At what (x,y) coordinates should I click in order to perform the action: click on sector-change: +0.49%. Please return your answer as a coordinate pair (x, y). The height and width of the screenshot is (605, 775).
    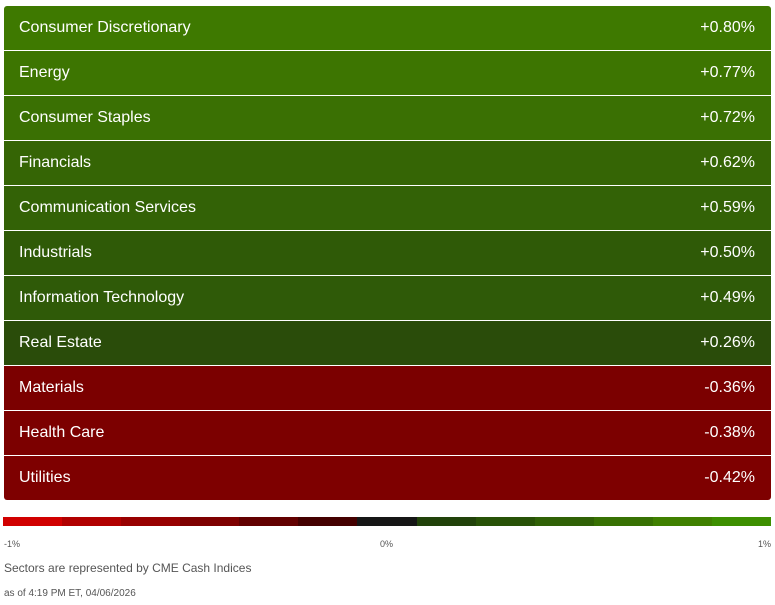
    Looking at the image, I should click on (727, 297).